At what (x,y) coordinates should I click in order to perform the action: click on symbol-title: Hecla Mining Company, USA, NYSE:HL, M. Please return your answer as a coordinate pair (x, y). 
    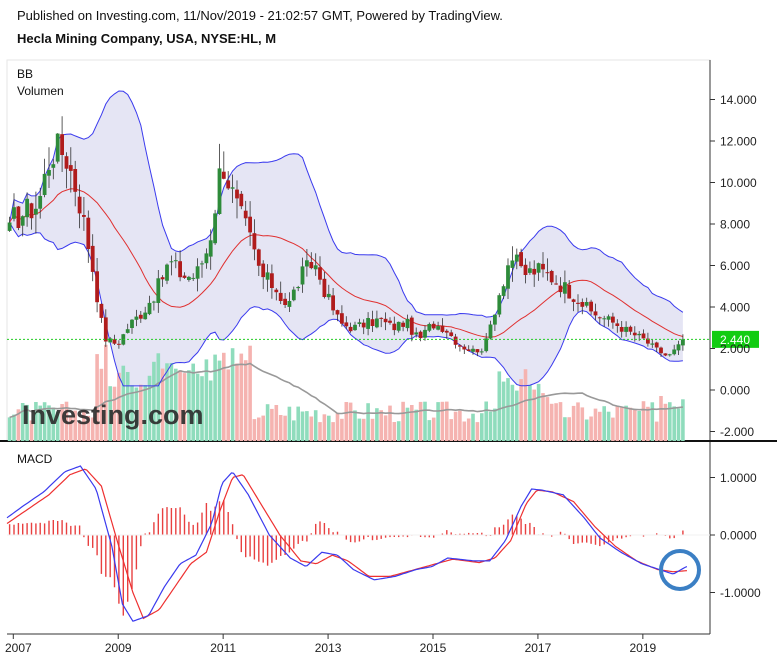
    Looking at the image, I should click on (147, 38).